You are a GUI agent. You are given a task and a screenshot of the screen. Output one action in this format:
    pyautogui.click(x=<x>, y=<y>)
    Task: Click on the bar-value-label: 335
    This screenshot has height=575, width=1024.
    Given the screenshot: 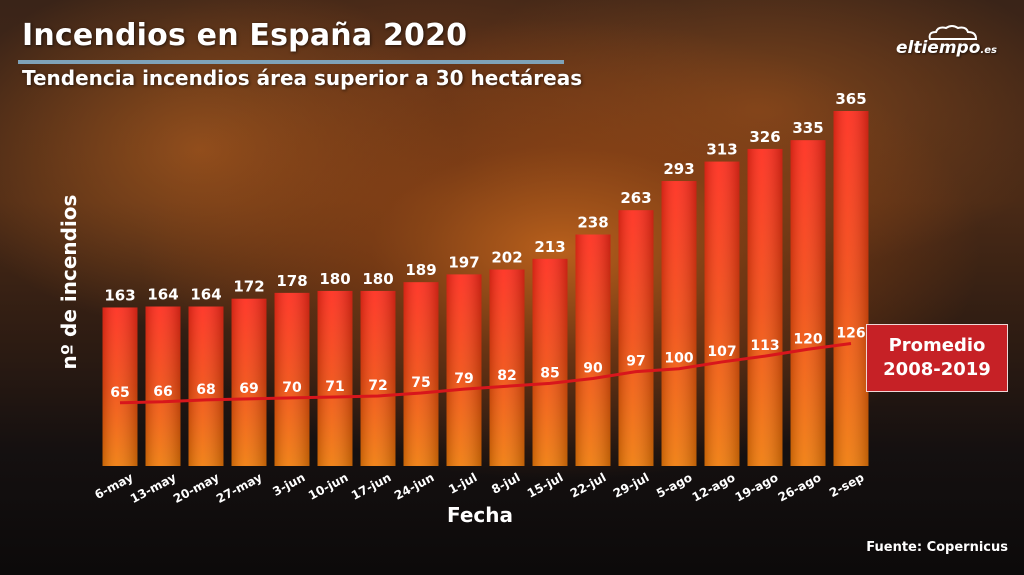 What is the action you would take?
    pyautogui.click(x=807, y=128)
    